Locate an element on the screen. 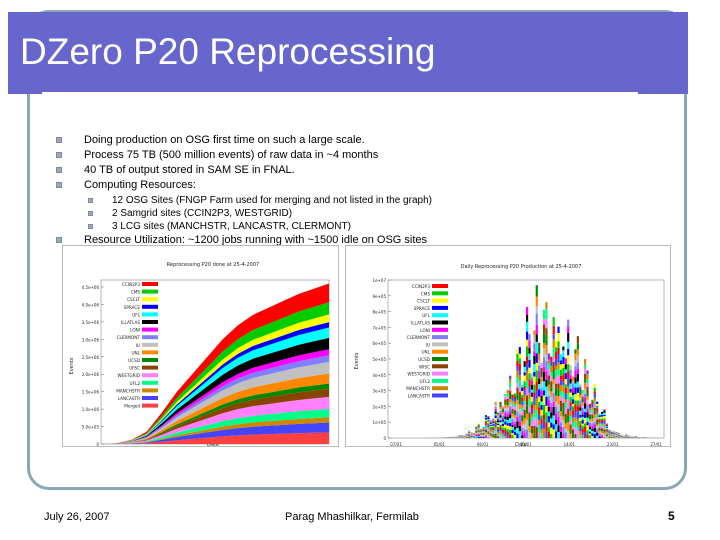 The width and height of the screenshot is (720, 540). area-series-unl is located at coordinates (215, 408).